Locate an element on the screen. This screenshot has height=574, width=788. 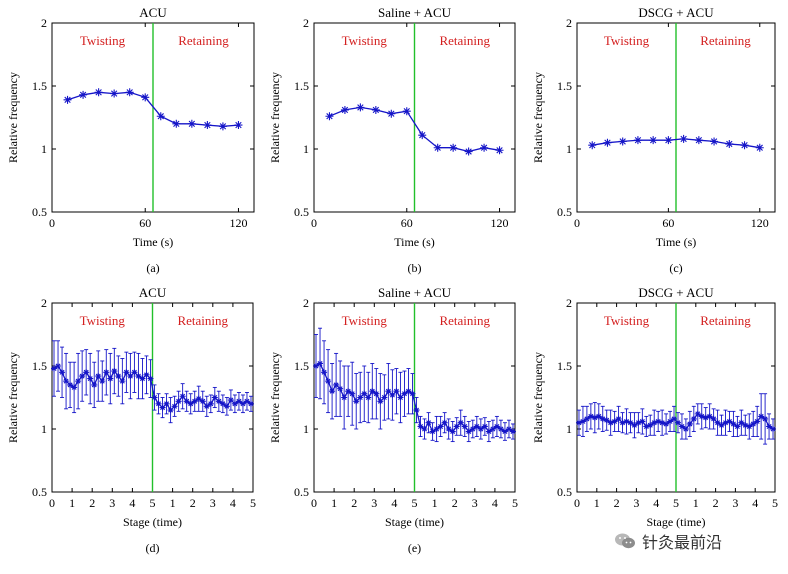
x-tick-label: 5 is located at coordinates (153, 503).